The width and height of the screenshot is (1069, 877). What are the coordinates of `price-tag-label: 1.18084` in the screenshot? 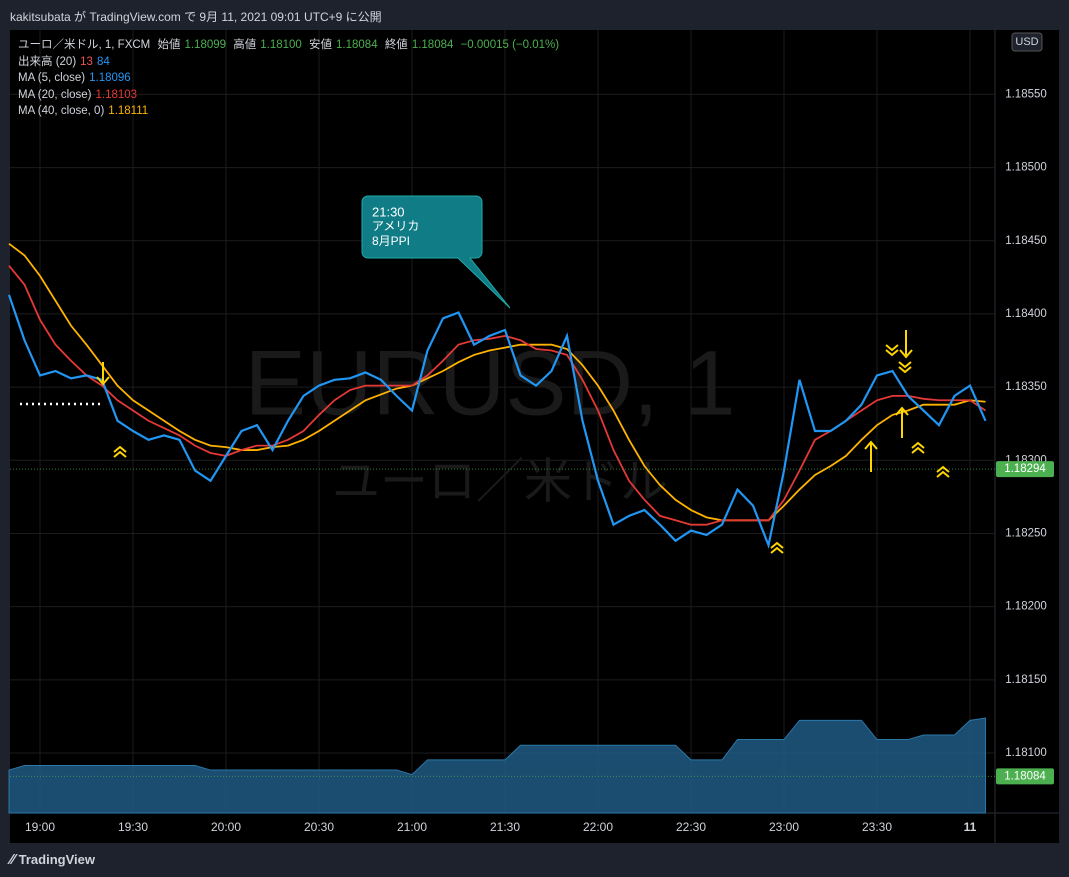 It's located at (1025, 776).